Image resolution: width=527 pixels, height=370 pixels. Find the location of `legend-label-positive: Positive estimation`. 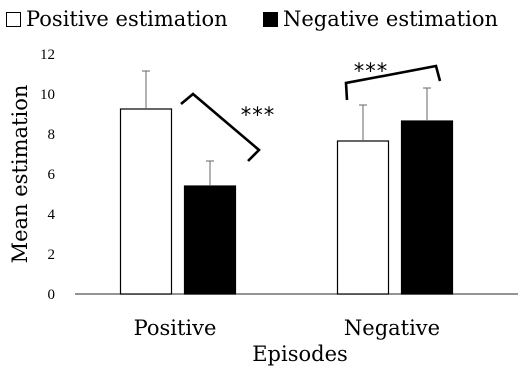

legend-label-positive: Positive estimation is located at coordinates (127, 19).